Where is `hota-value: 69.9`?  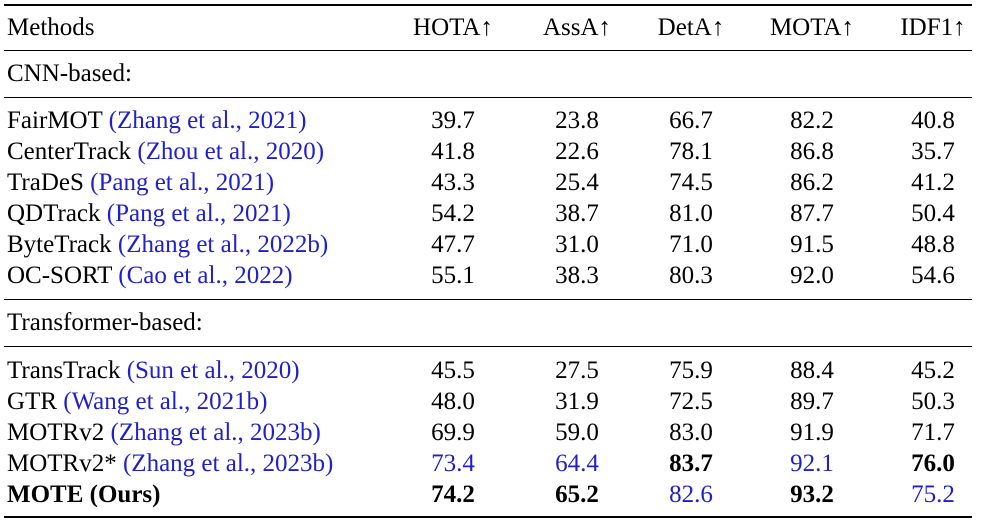 hota-value: 69.9 is located at coordinates (453, 432).